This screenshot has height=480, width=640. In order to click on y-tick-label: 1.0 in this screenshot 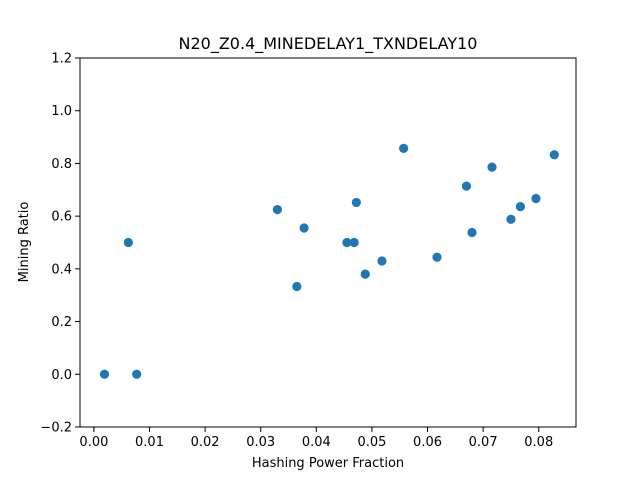, I will do `click(61, 111)`.